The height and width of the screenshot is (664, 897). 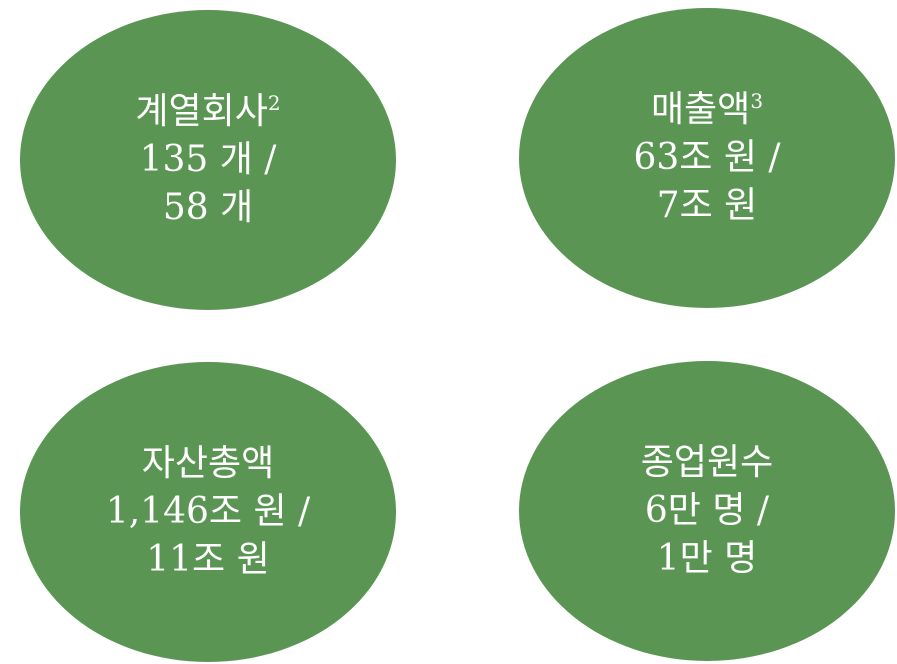 What do you see at coordinates (700, 109) in the screenshot?
I see `revenue-title: 매출액` at bounding box center [700, 109].